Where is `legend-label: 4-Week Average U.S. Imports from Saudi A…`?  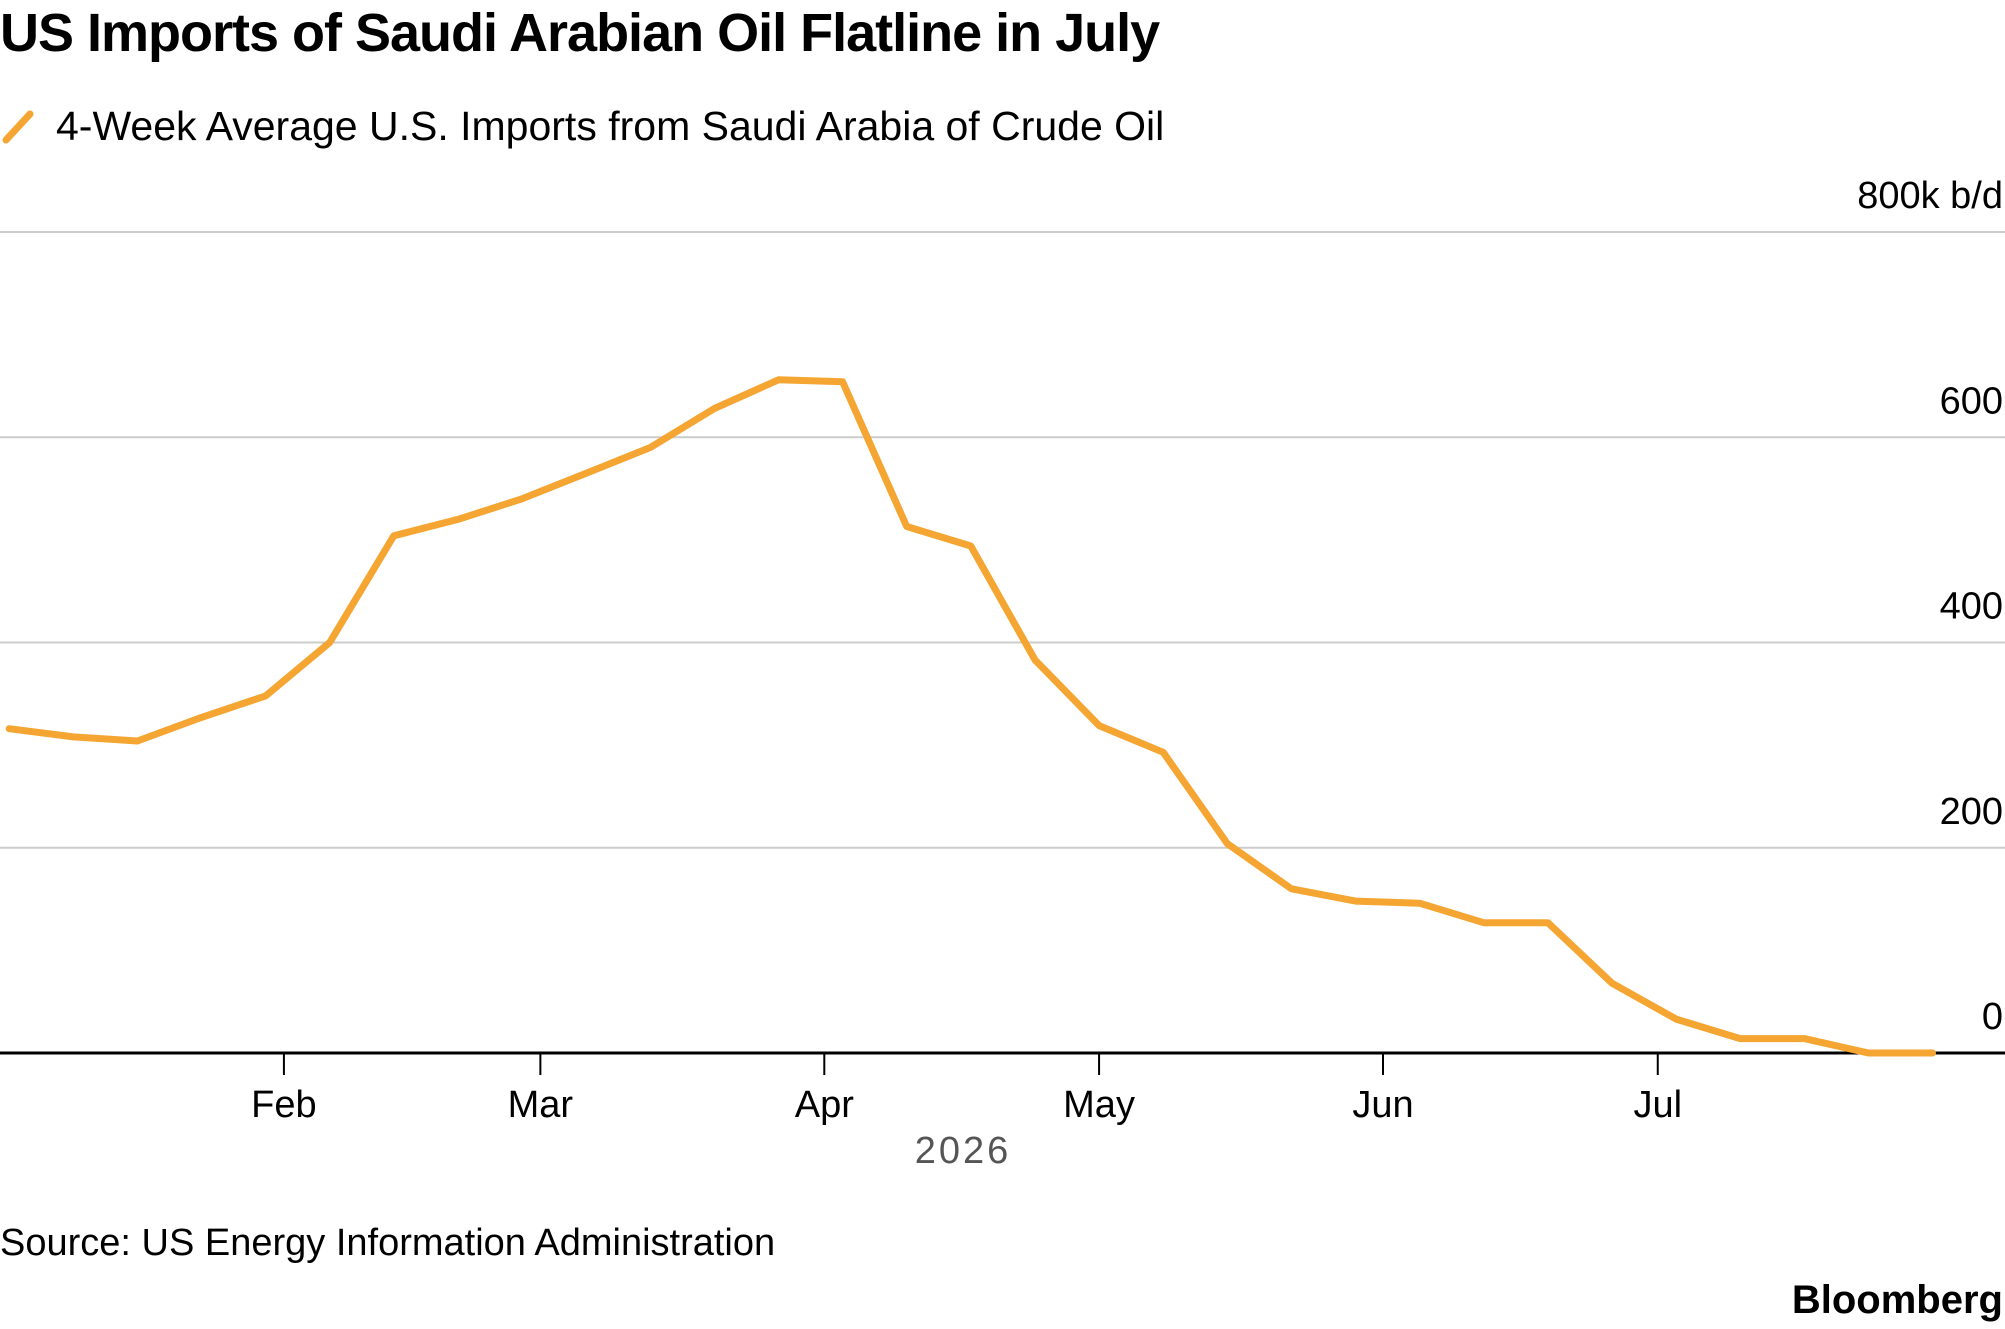 legend-label: 4-Week Average U.S. Imports from Saudi A… is located at coordinates (610, 125).